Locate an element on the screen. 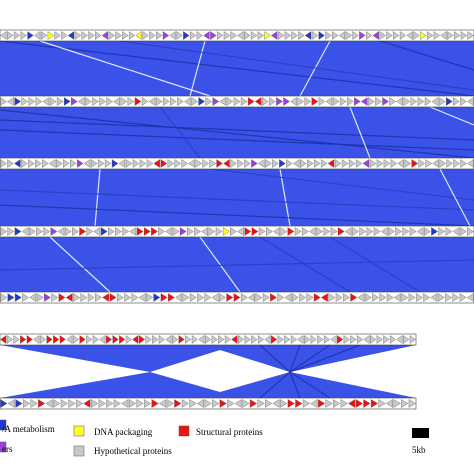 This screenshot has height=474, width=474. genome-track is located at coordinates (237, 101).